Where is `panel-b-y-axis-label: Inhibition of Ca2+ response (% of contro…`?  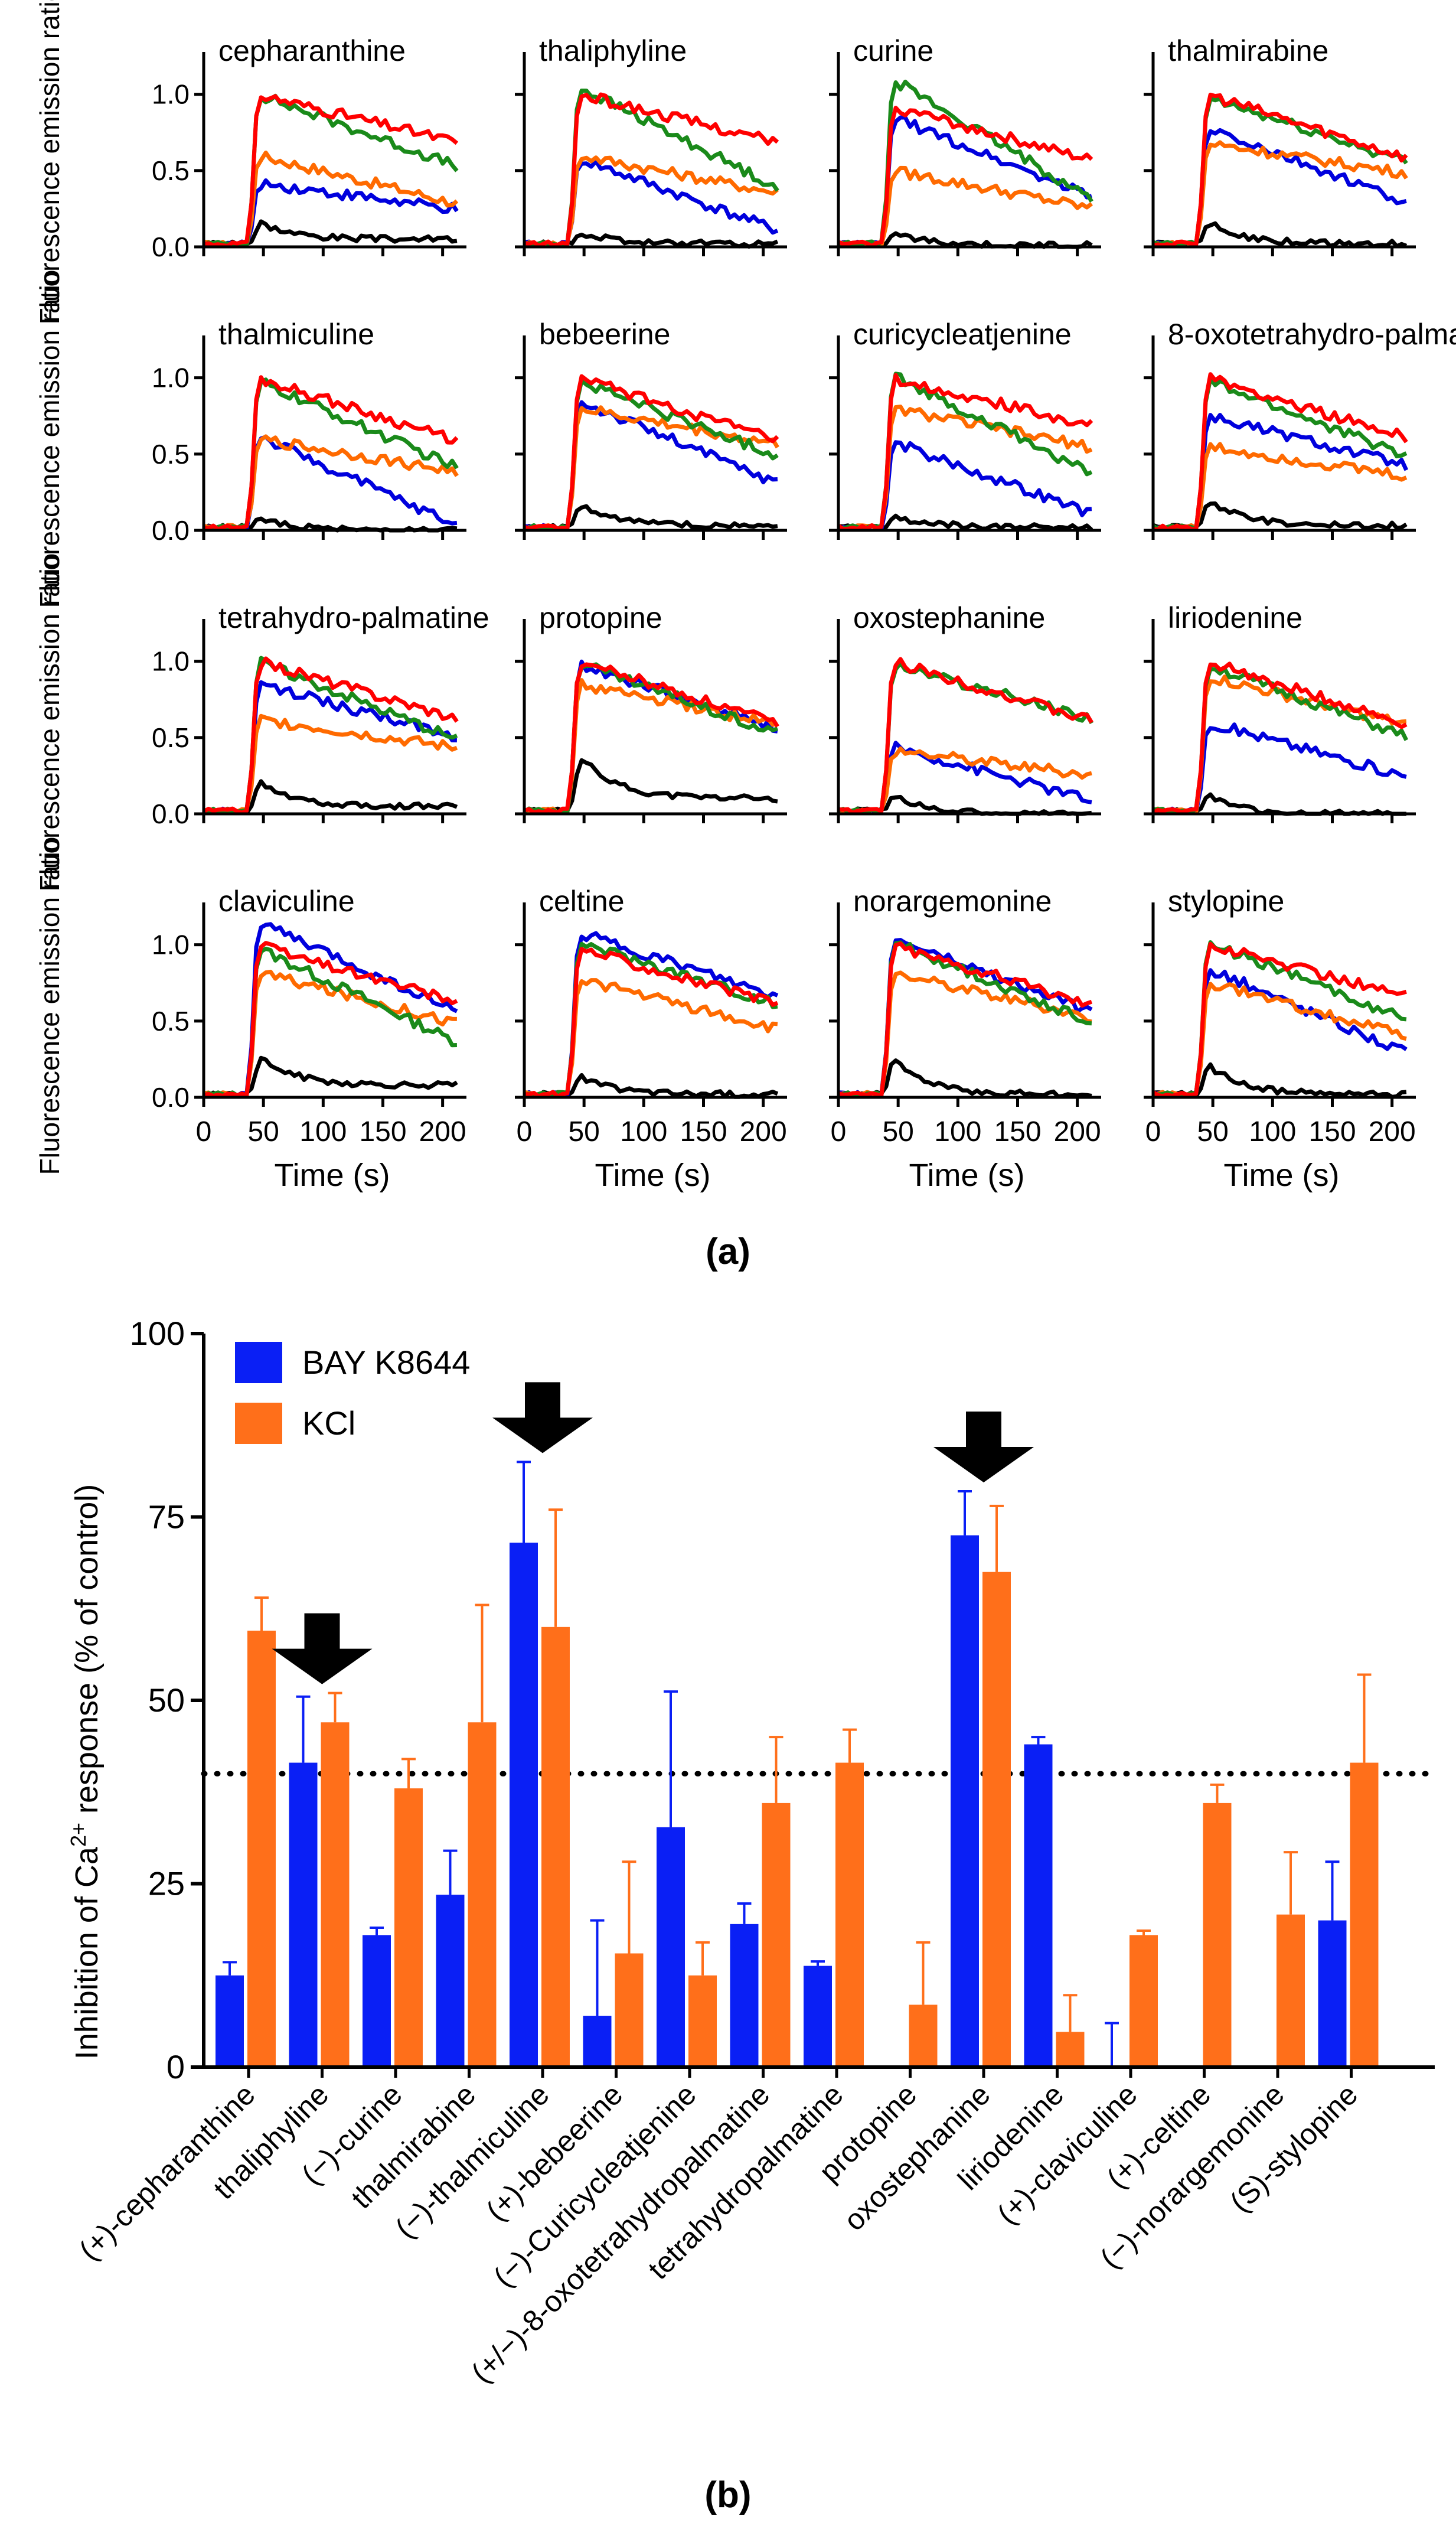
panel-b-y-axis-label: Inhibition of Ca2+ response (% of contro… is located at coordinates (86, 1772).